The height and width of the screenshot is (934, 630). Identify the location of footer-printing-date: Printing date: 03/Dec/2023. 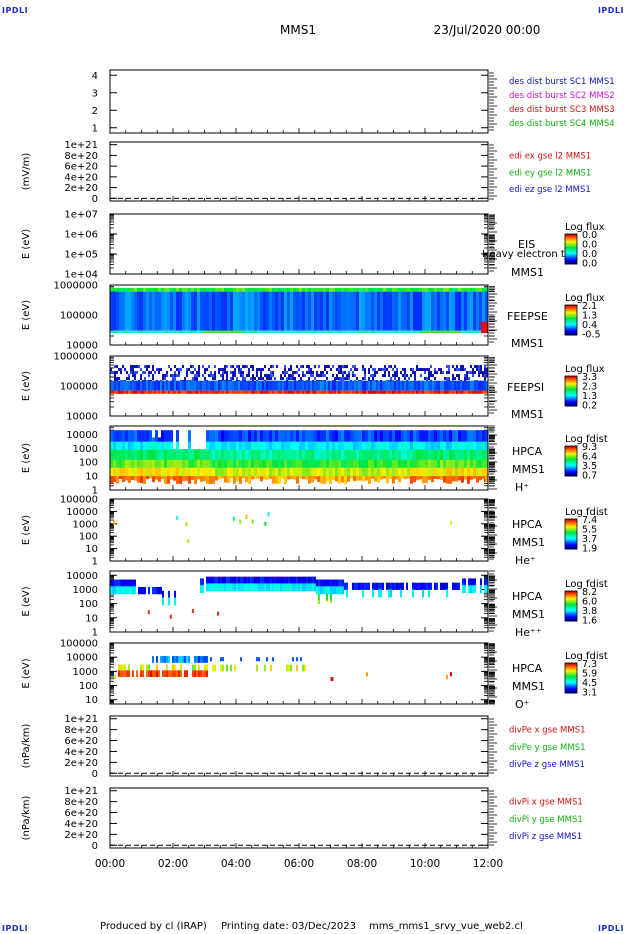
(288, 926).